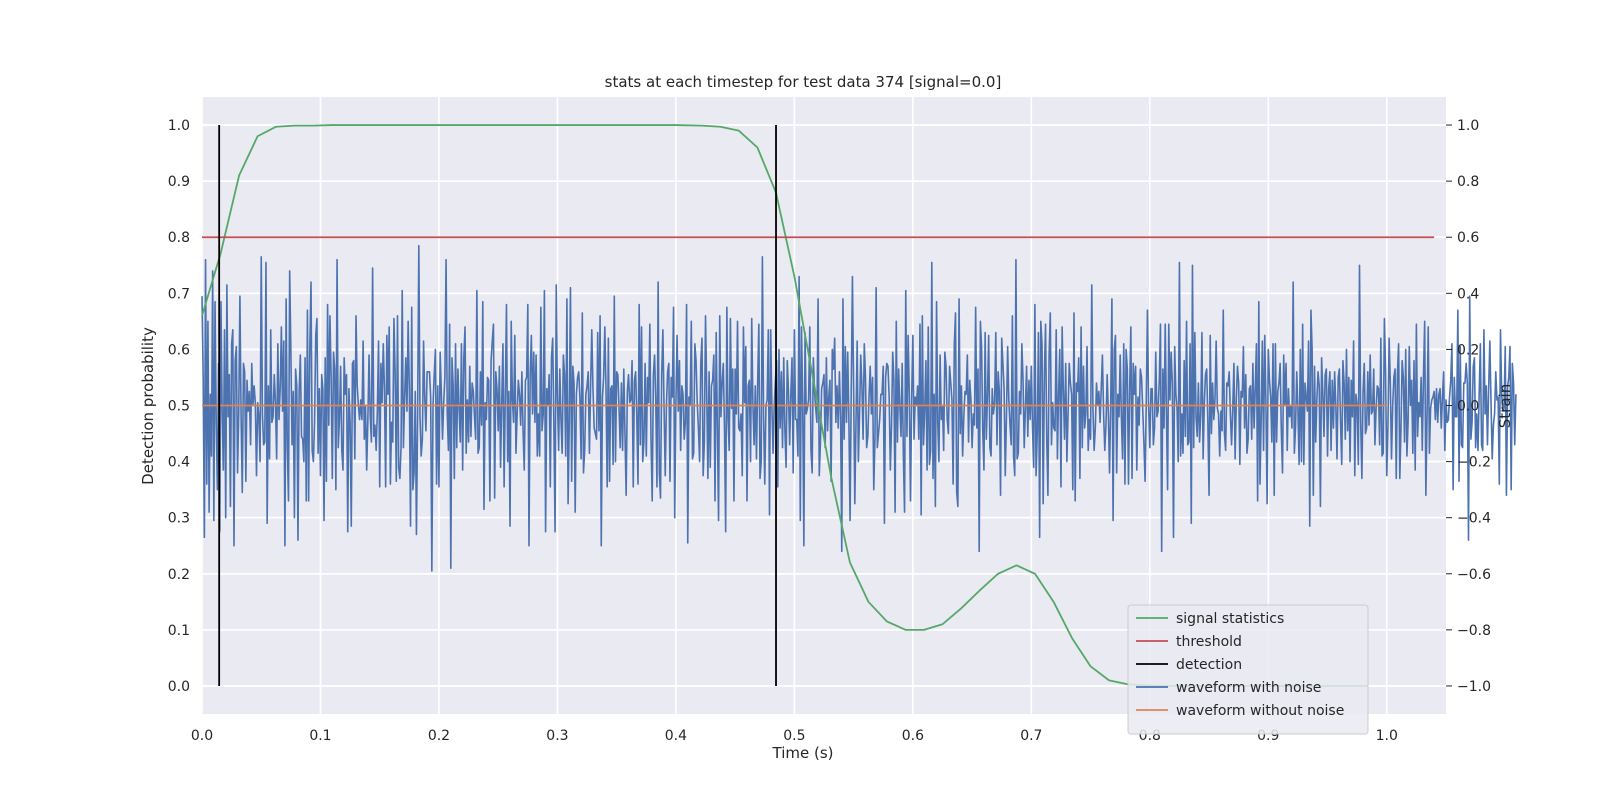  Describe the element at coordinates (1468, 294) in the screenshot. I see `y2-tick-label: 0.4` at that location.